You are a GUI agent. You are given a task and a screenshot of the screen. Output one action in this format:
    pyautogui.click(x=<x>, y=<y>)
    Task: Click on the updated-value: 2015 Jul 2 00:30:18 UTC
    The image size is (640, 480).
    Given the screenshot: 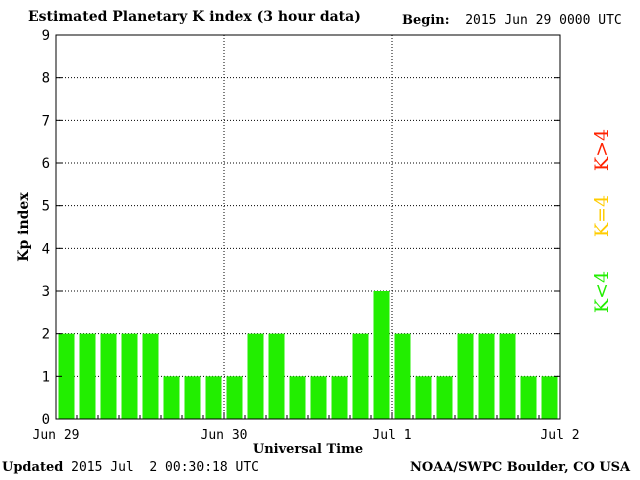 What is the action you would take?
    pyautogui.click(x=165, y=467)
    